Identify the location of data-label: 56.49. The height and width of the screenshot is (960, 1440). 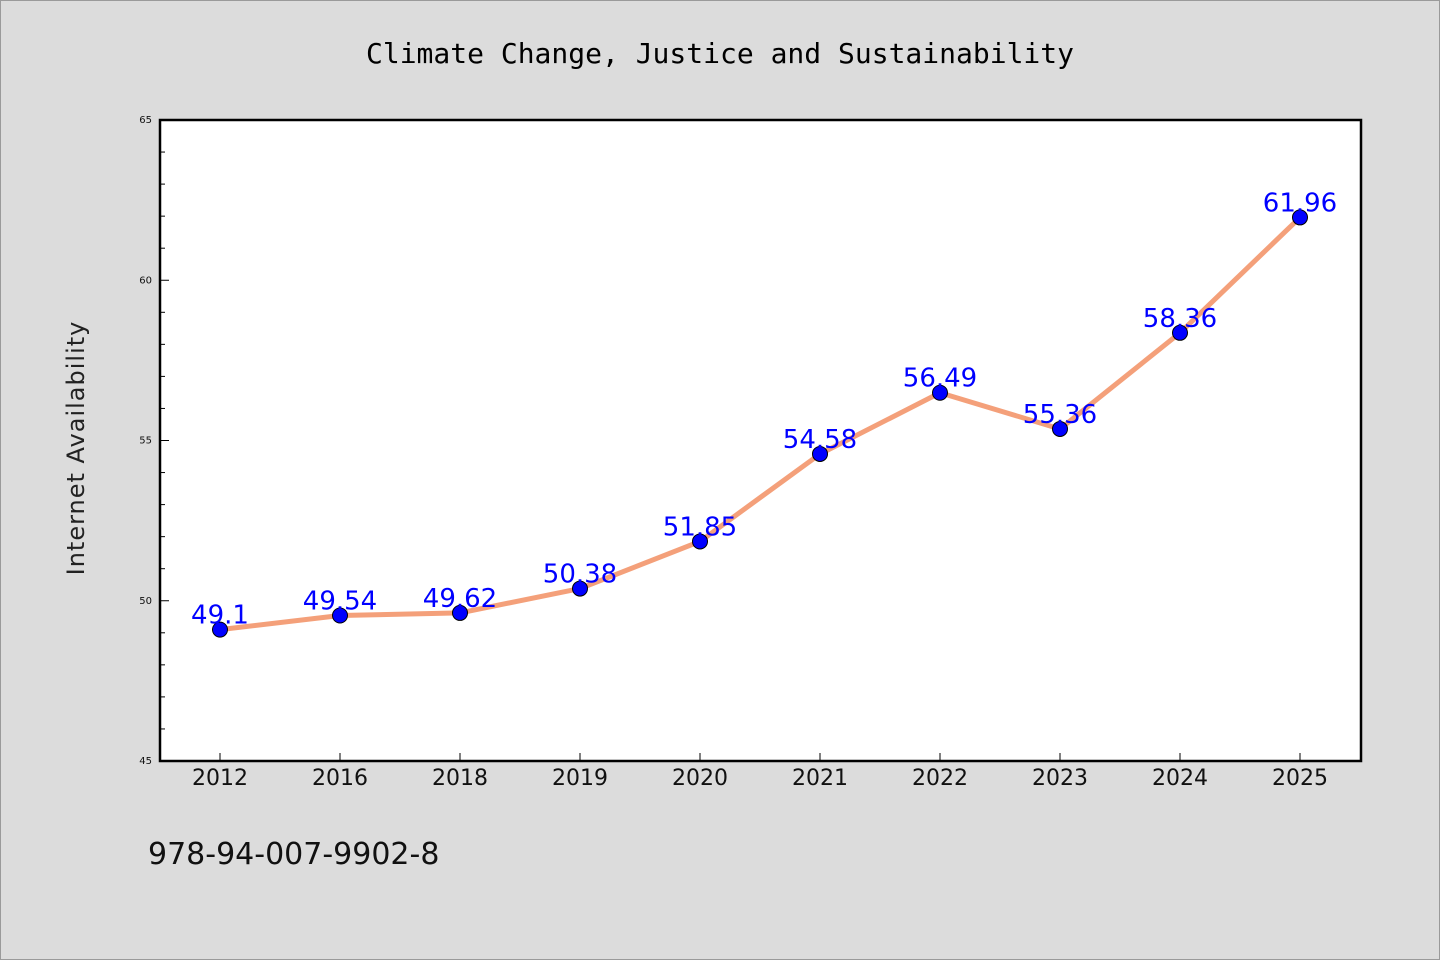
(940, 379).